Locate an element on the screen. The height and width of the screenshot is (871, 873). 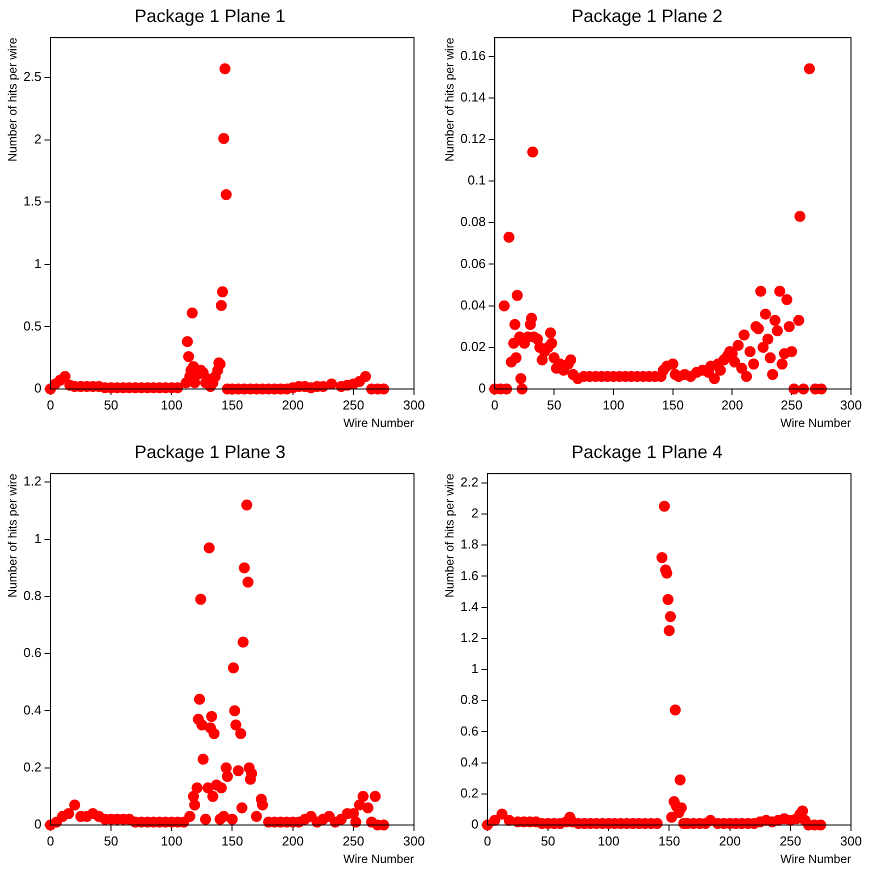
chart-title: Package 1 Plane 3 is located at coordinates (210, 452).